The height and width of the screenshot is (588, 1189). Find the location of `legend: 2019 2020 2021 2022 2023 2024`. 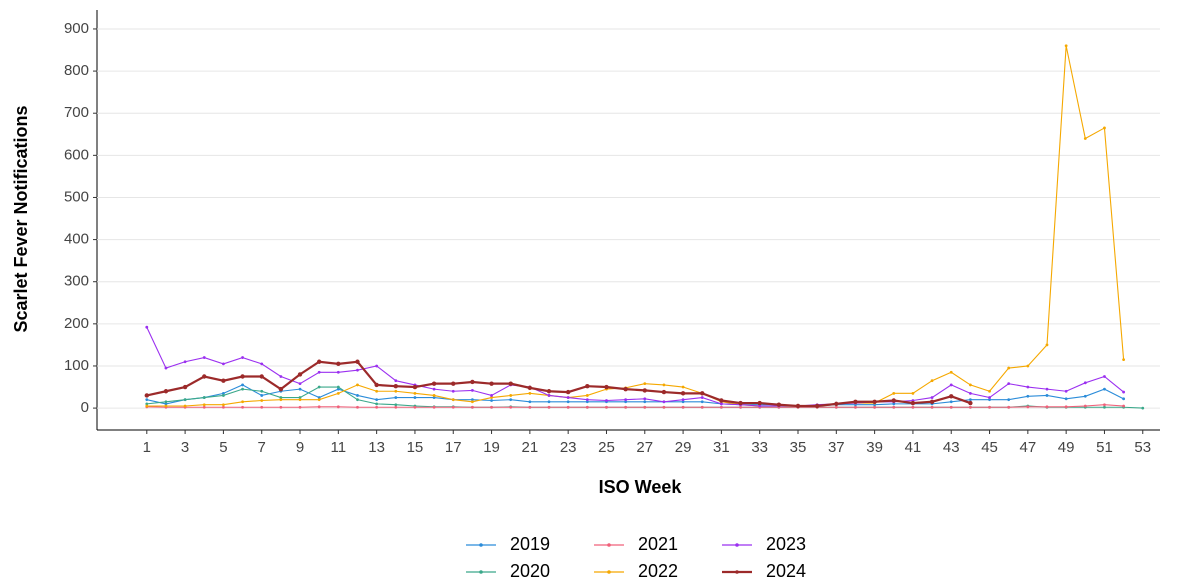

legend: 2019 2020 2021 2022 2023 2024 is located at coordinates (636, 557).